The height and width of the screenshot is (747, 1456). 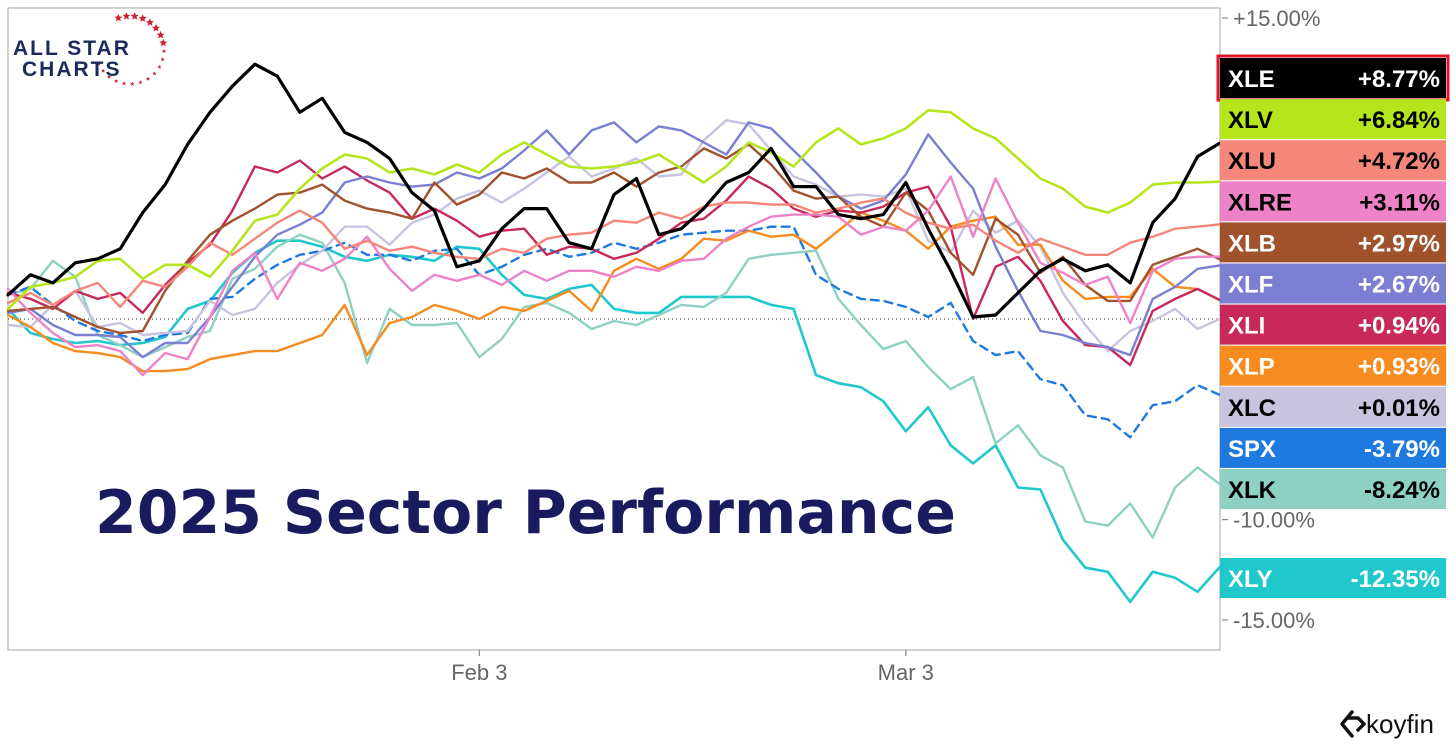 What do you see at coordinates (1276, 18) in the screenshot?
I see `y-tick-label: +15.00%` at bounding box center [1276, 18].